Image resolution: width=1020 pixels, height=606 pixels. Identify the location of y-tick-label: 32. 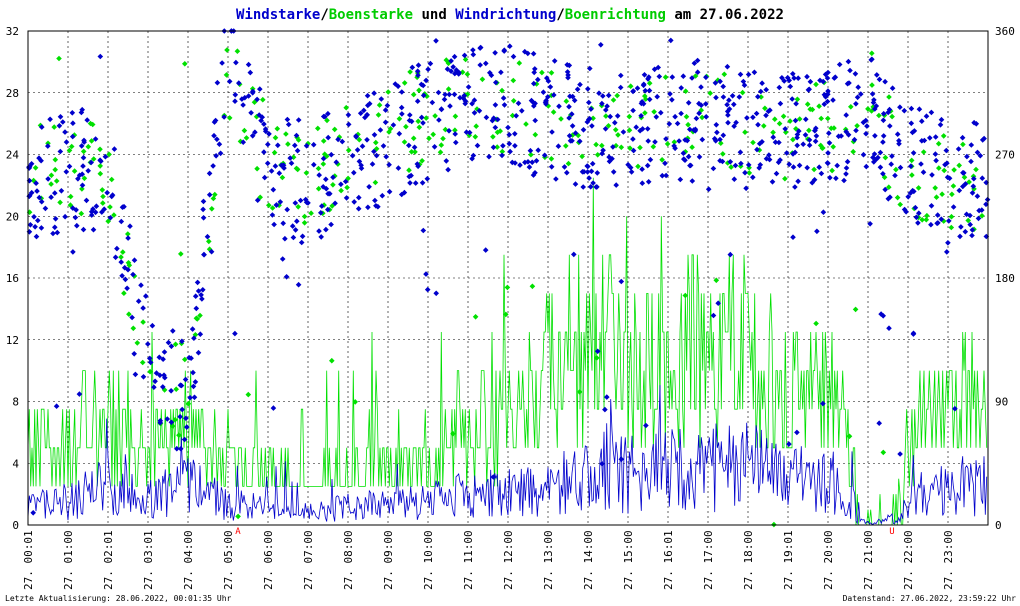
(12, 31).